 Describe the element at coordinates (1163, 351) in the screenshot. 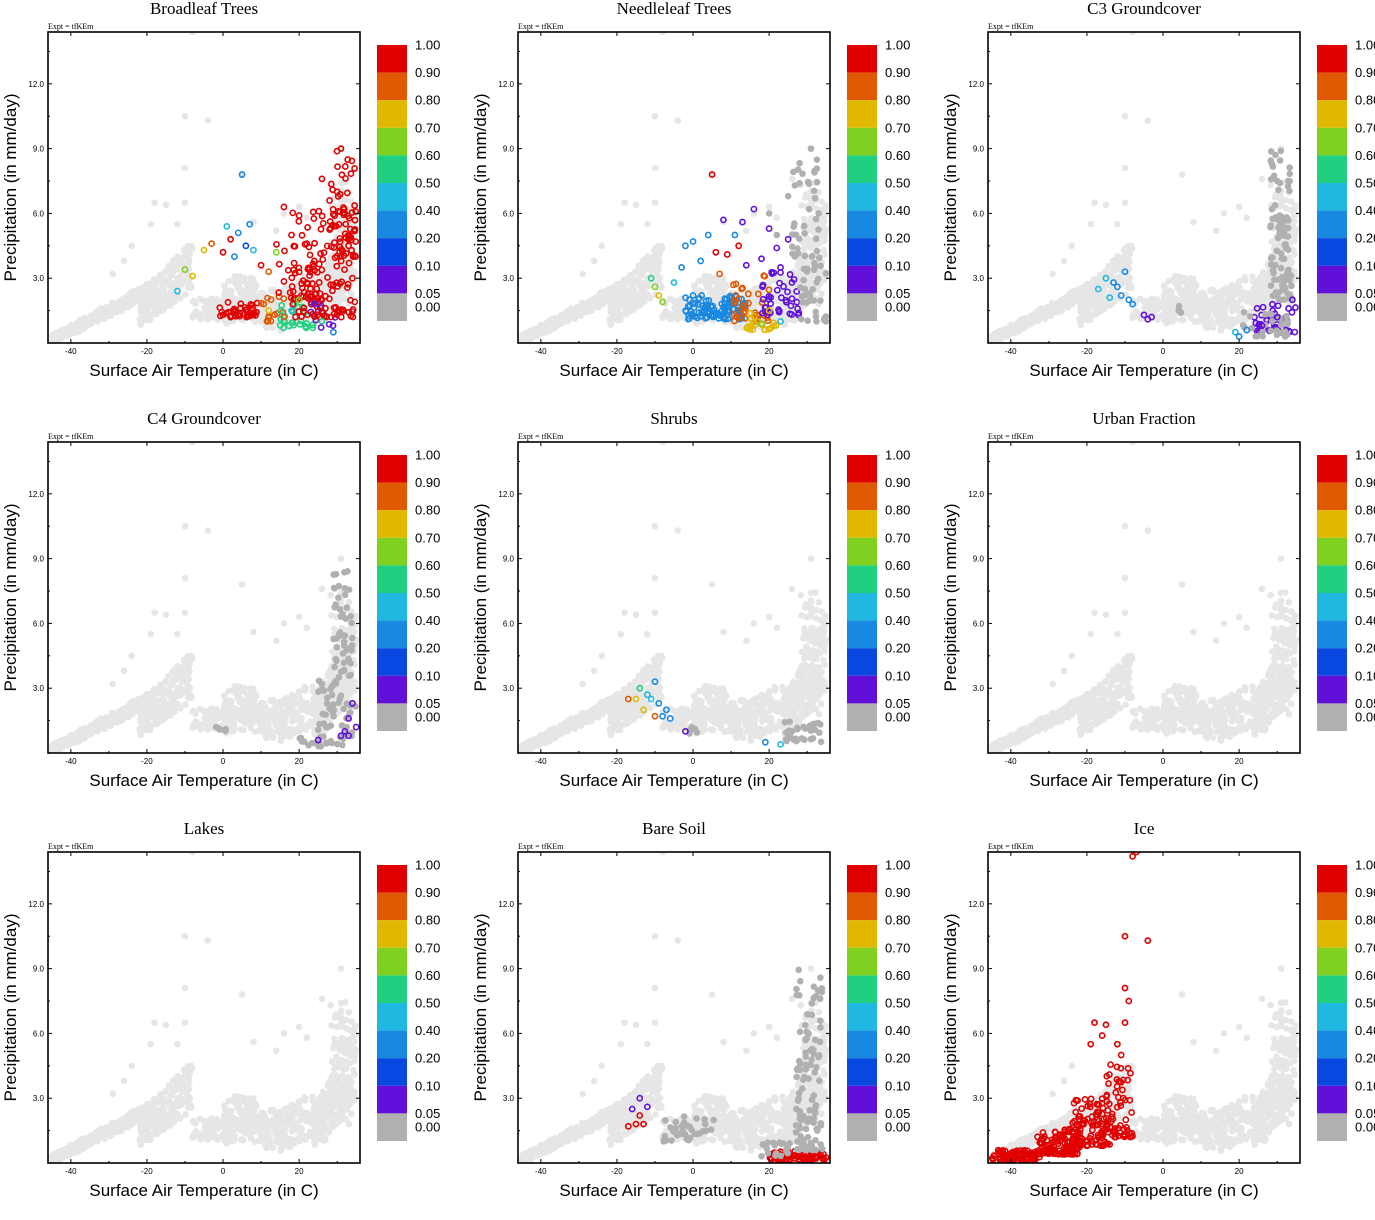

I see `x-tick-label: 0` at that location.